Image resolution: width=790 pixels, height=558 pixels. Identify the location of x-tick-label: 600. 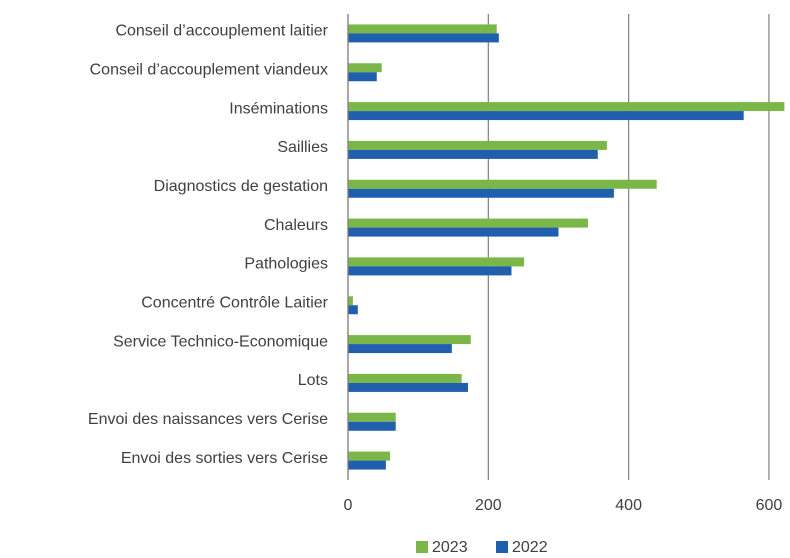
(769, 505).